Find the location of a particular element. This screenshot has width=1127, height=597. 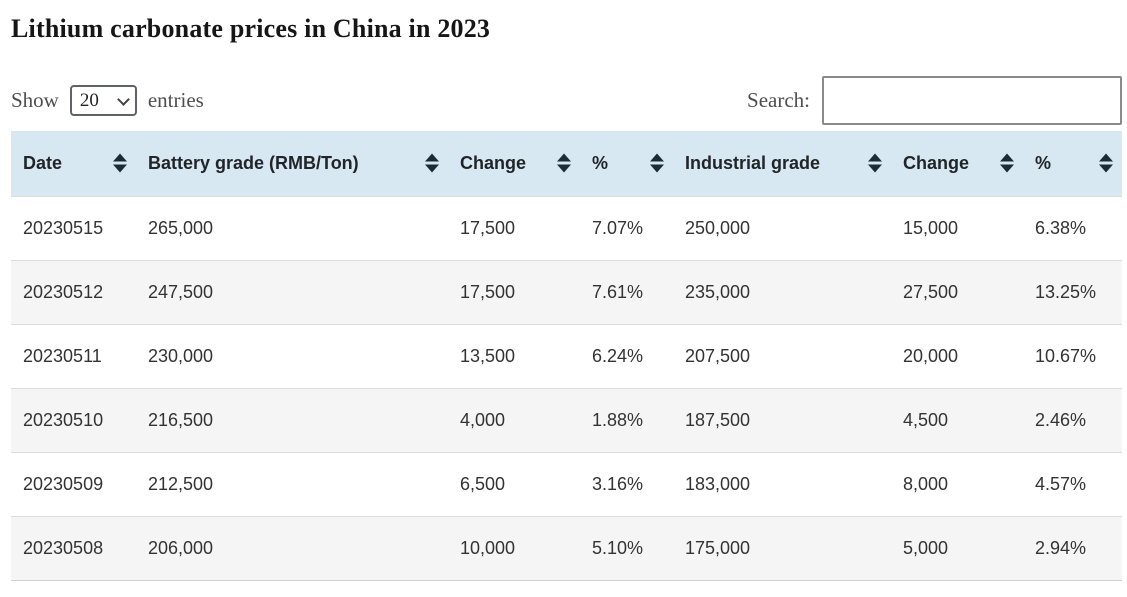

search-control: Search: is located at coordinates (934, 100).